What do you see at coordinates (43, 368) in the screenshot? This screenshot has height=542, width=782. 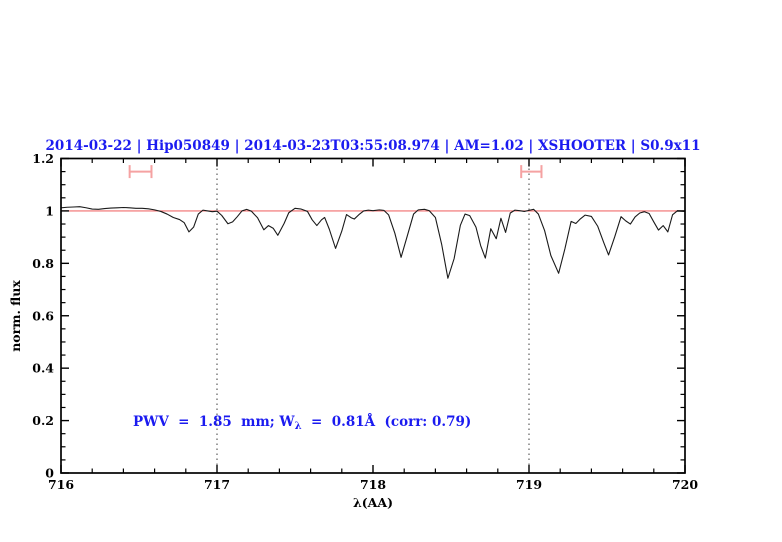 I see `y-tick-label: 0.4` at bounding box center [43, 368].